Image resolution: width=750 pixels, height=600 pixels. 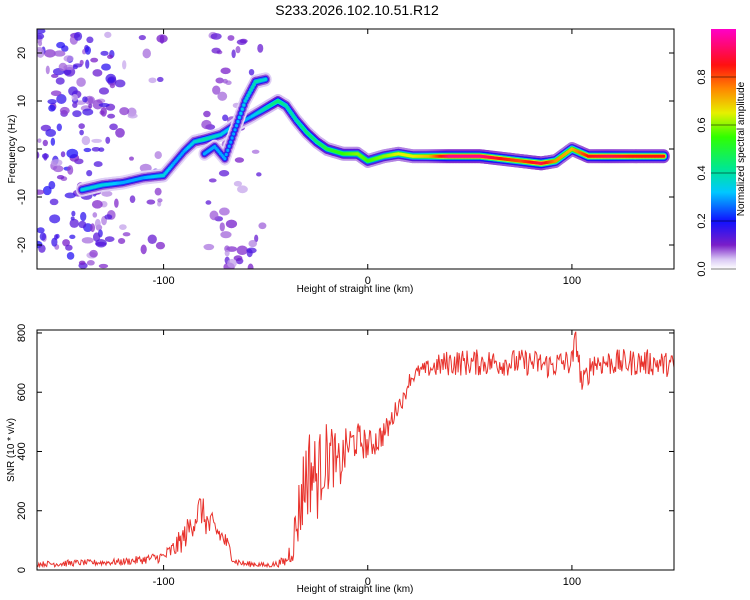 What do you see at coordinates (572, 281) in the screenshot?
I see `spectrogram-x-tick-label: 100` at bounding box center [572, 281].